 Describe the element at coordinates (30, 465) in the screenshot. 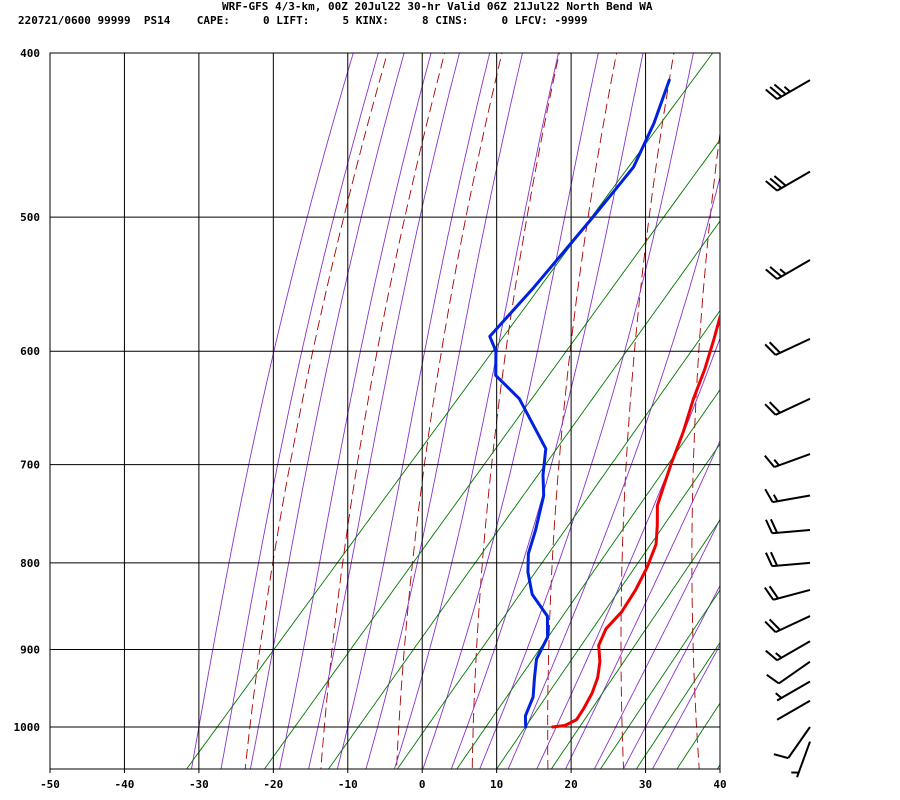

I see `y-tick-label: 700` at that location.